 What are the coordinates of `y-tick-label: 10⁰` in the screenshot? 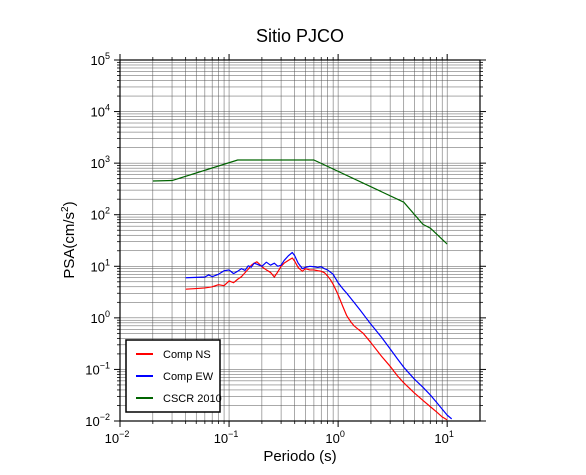 It's located at (100, 317).